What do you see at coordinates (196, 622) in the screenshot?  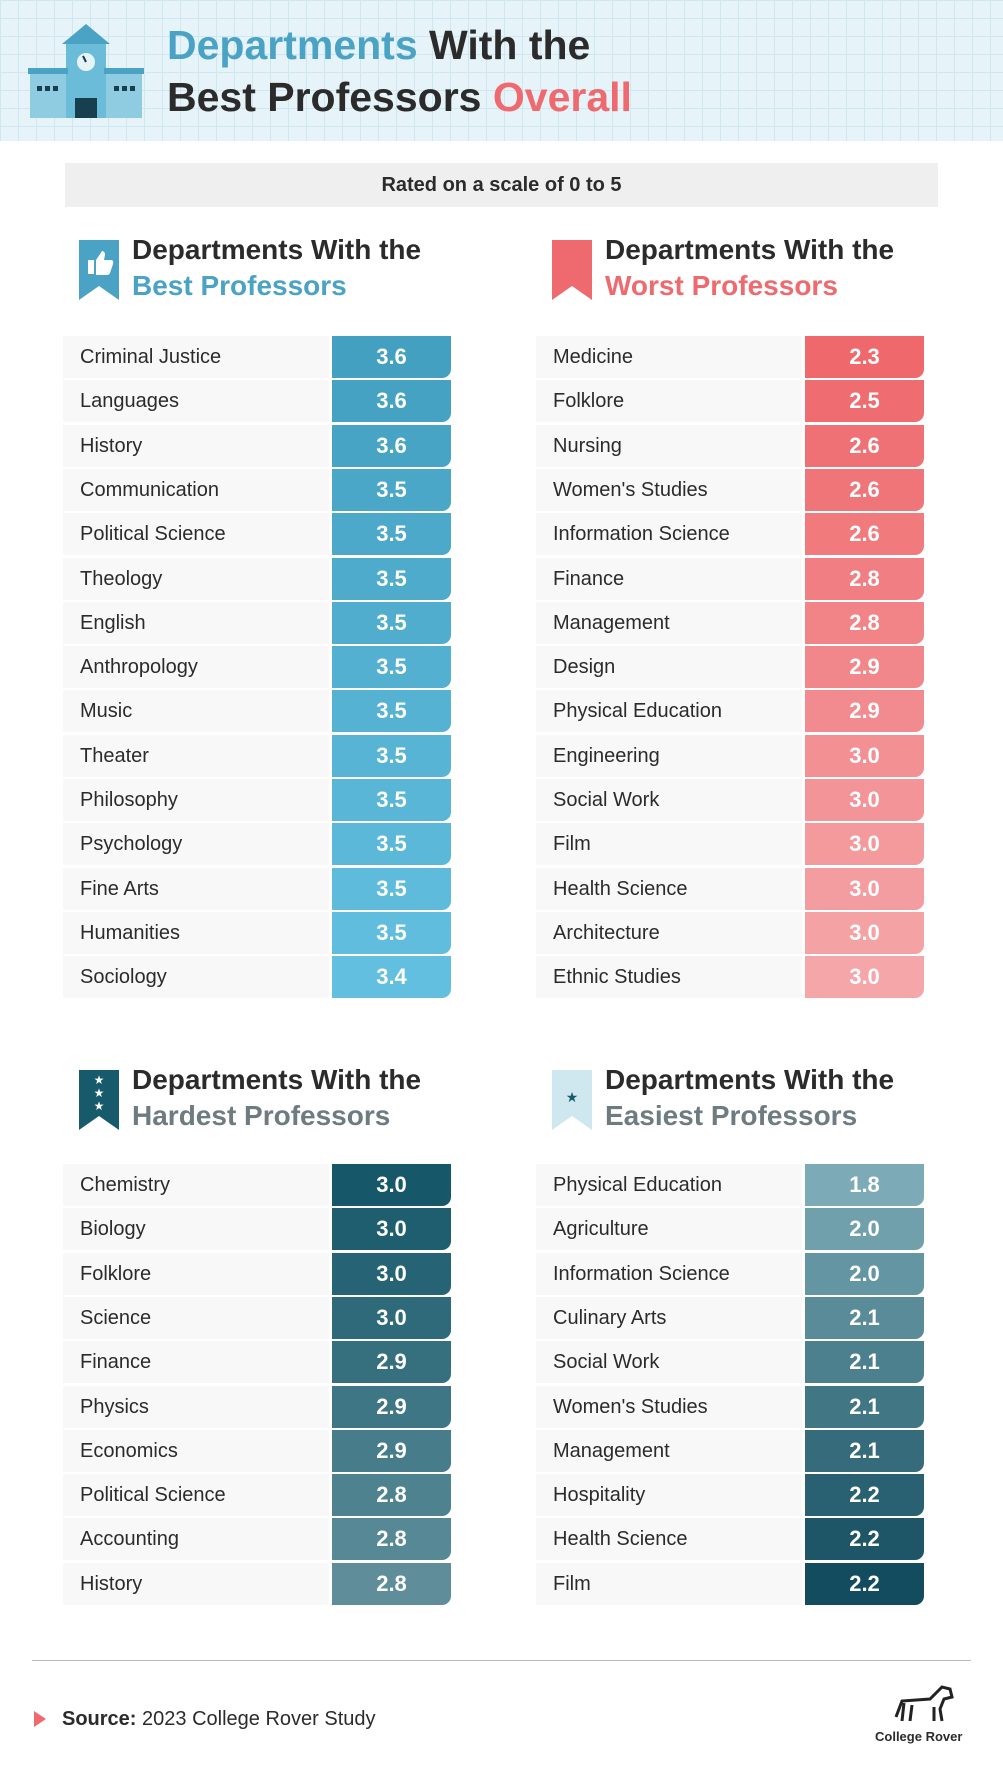 I see `department-name: English` at bounding box center [196, 622].